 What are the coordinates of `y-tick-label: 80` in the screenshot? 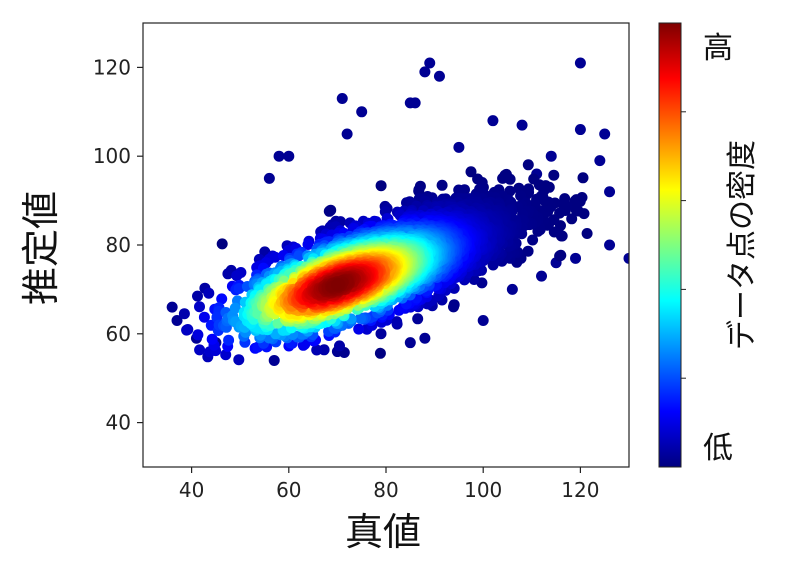 It's located at (118, 245).